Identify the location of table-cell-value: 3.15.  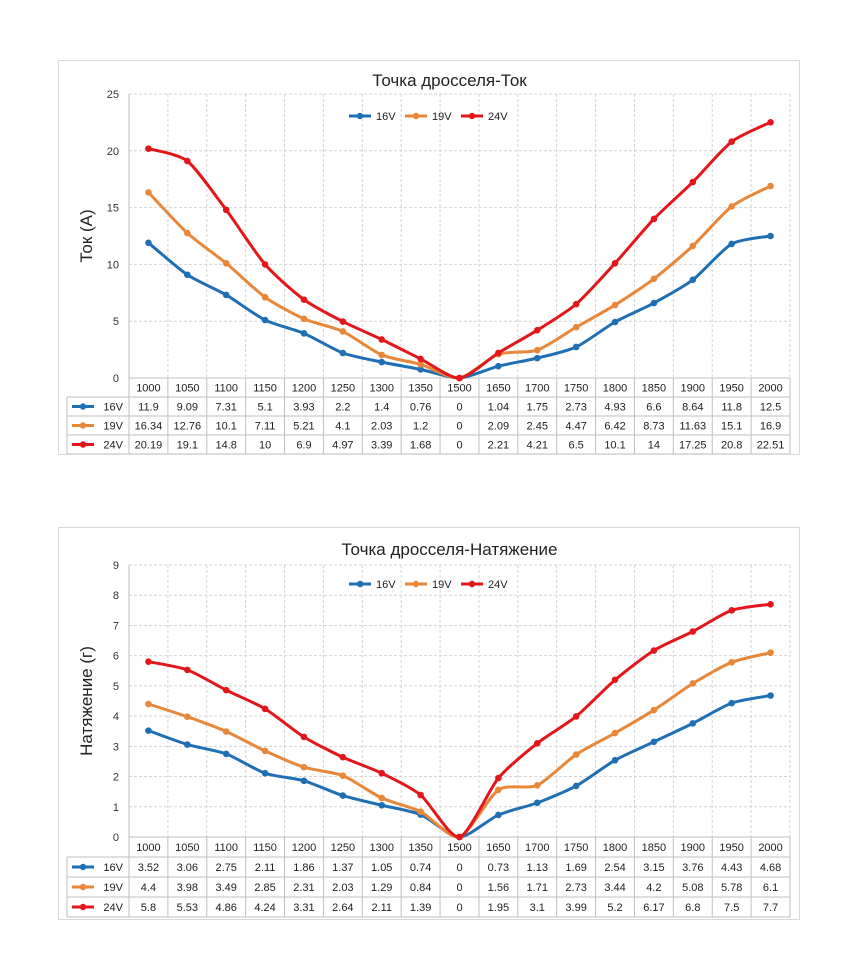
(653, 868).